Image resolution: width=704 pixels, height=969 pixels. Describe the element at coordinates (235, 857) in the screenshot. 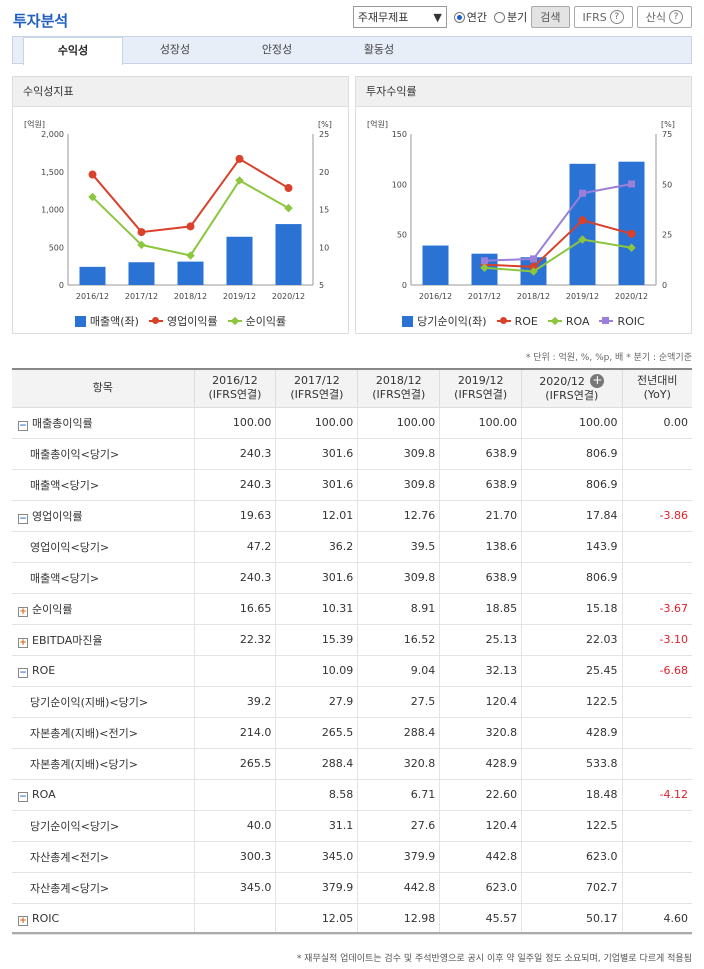

I see `table-cell: 300.3` at that location.